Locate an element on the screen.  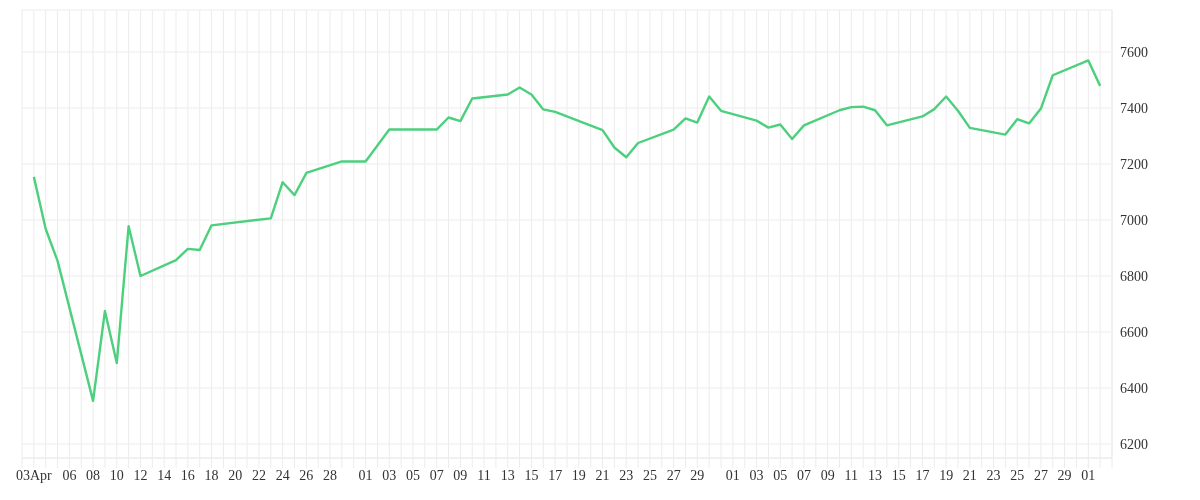
y-tick-label: 7200 is located at coordinates (1134, 164).